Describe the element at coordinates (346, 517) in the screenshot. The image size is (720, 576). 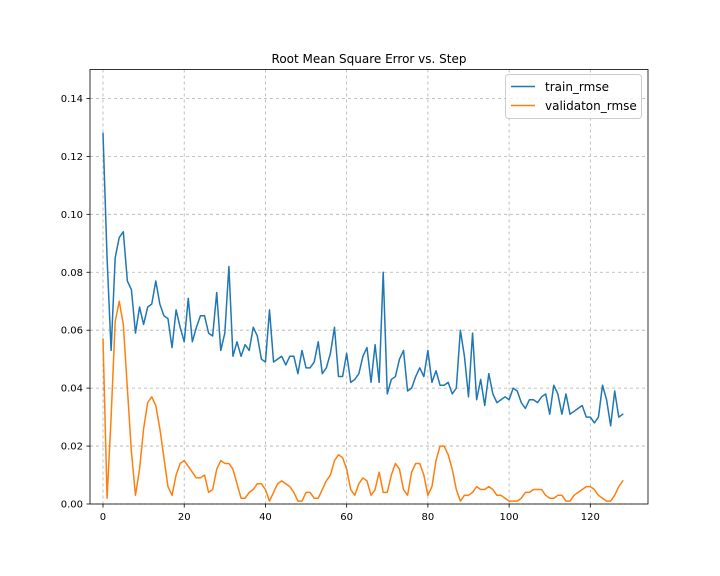
I see `x-tick-label: 60` at that location.